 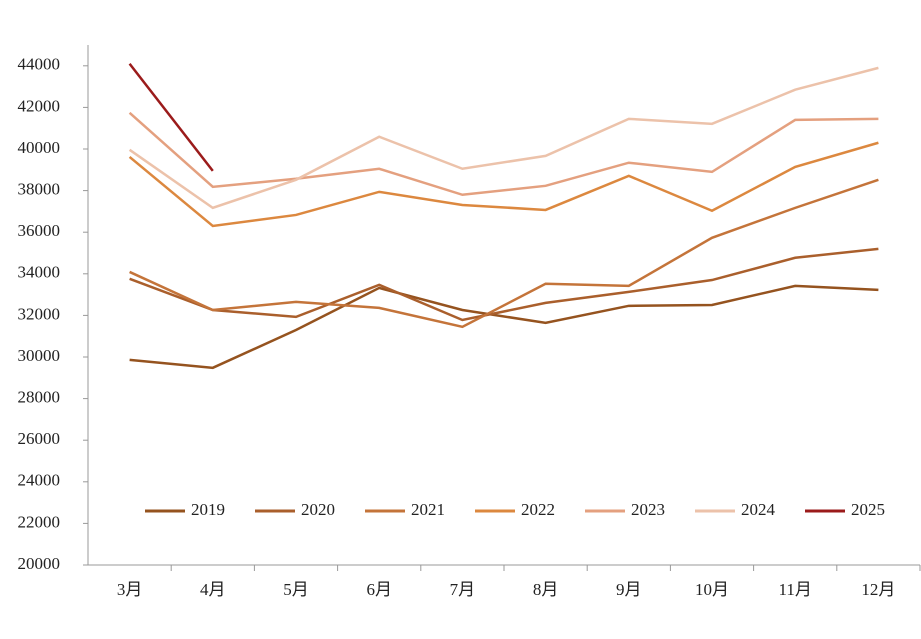 What do you see at coordinates (213, 589) in the screenshot?
I see `x-tick-label: 4月` at bounding box center [213, 589].